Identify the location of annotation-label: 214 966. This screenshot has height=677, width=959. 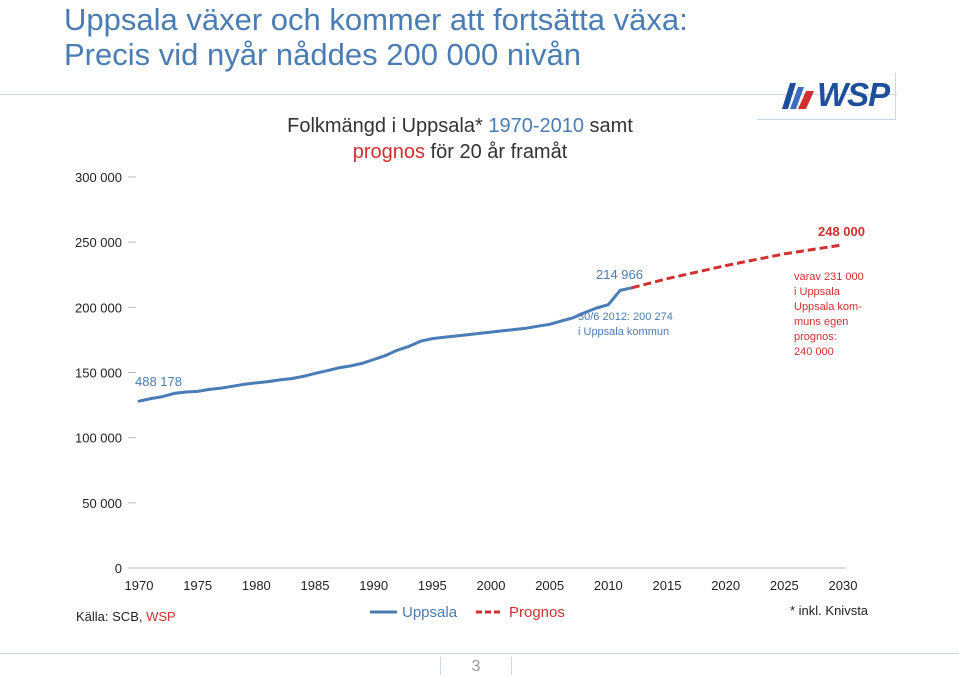
(619, 274).